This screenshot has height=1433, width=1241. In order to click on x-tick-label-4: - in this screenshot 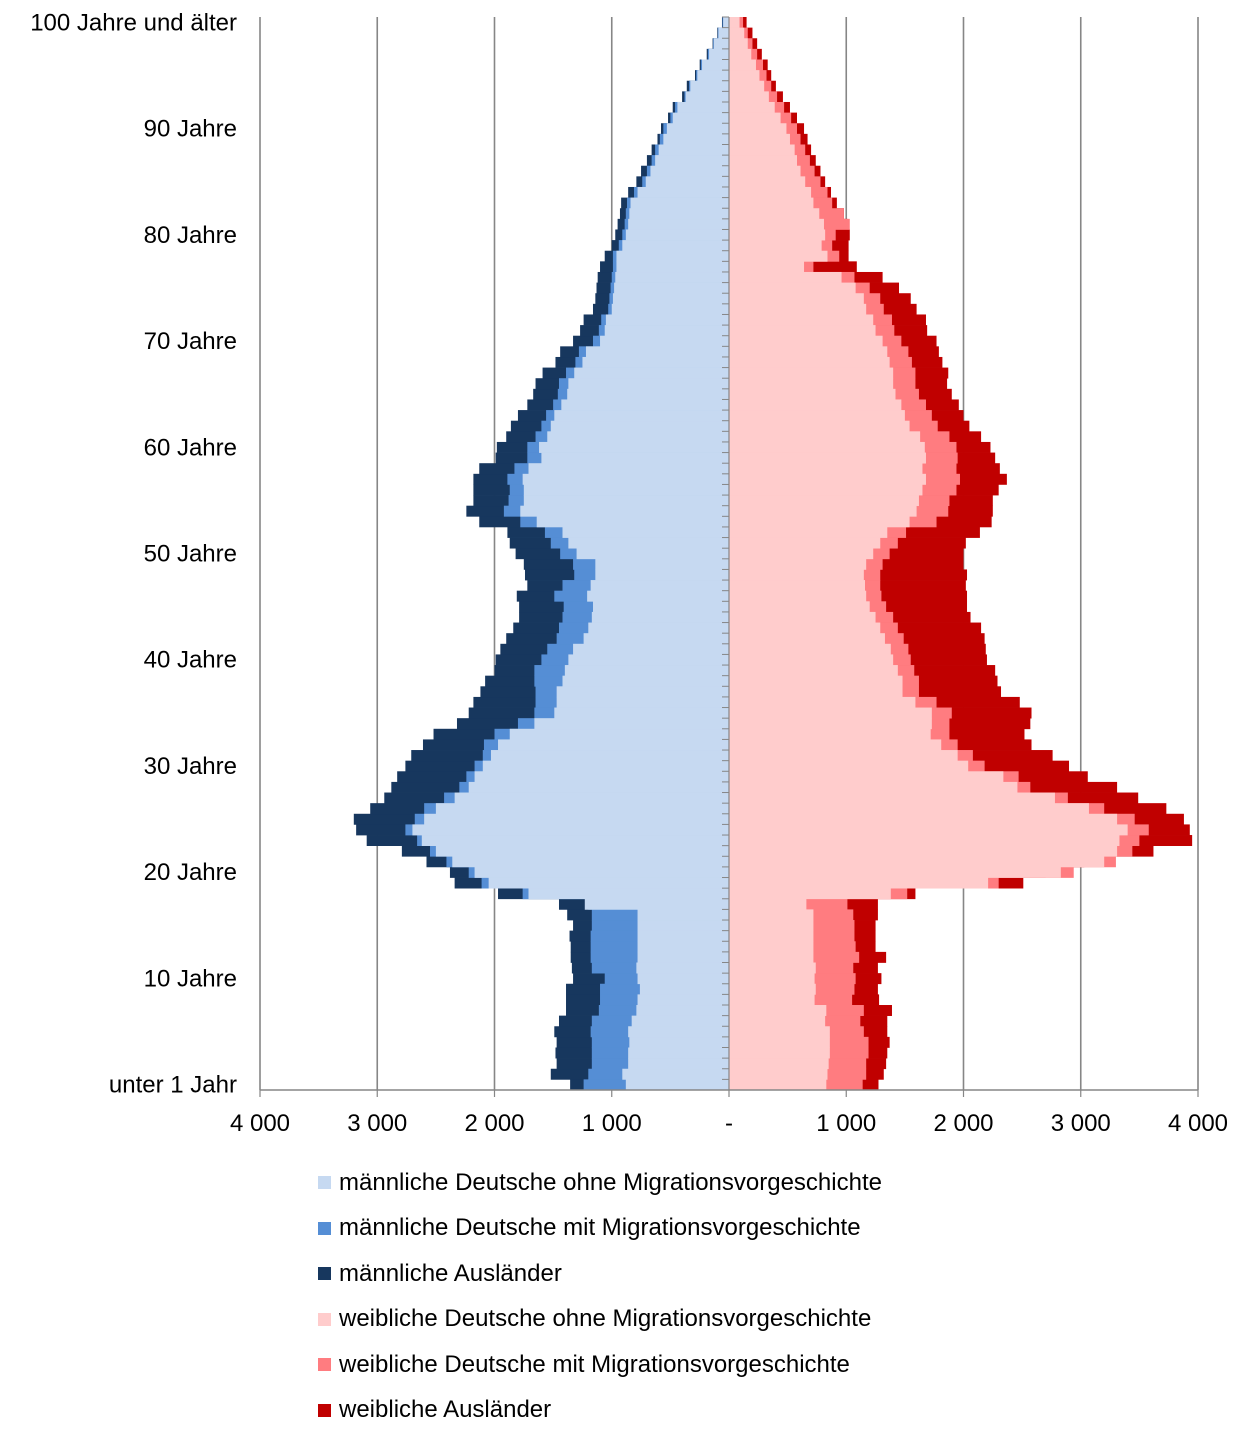, I will do `click(729, 1123)`.